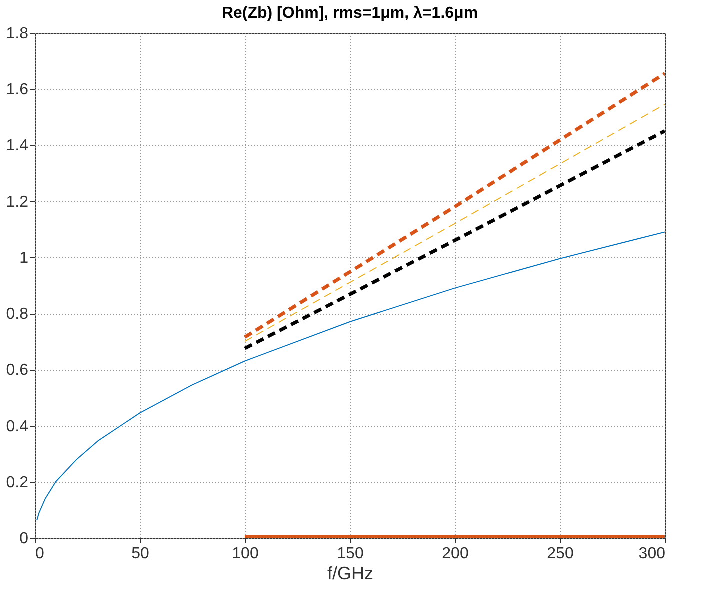 The image size is (709, 604). I want to click on y-tick-label: 1.6, so click(17, 90).